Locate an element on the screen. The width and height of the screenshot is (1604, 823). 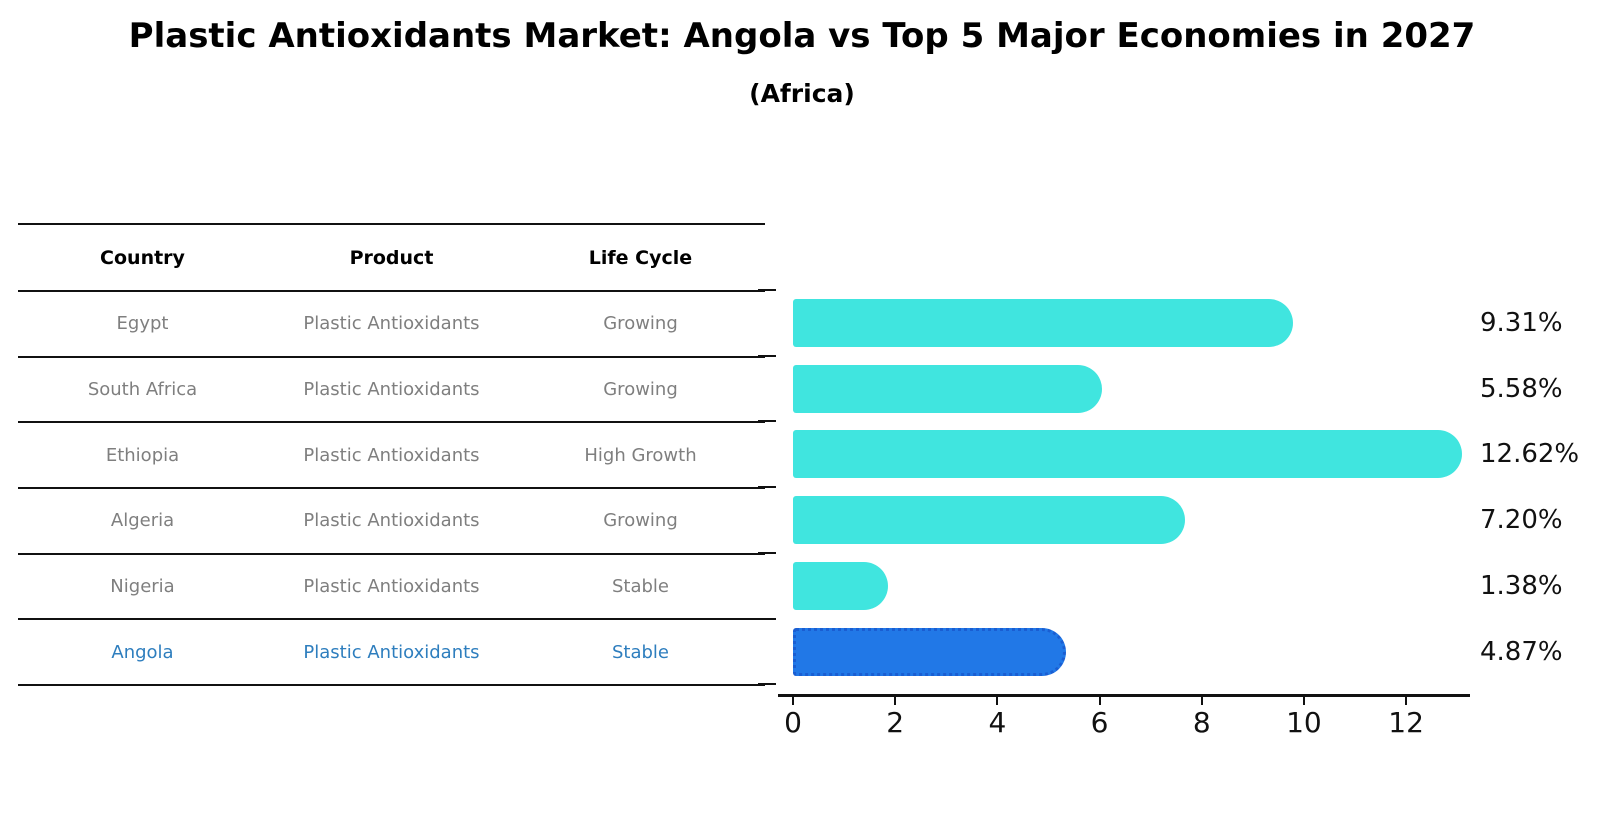
table-header-product: Product is located at coordinates (391, 257).